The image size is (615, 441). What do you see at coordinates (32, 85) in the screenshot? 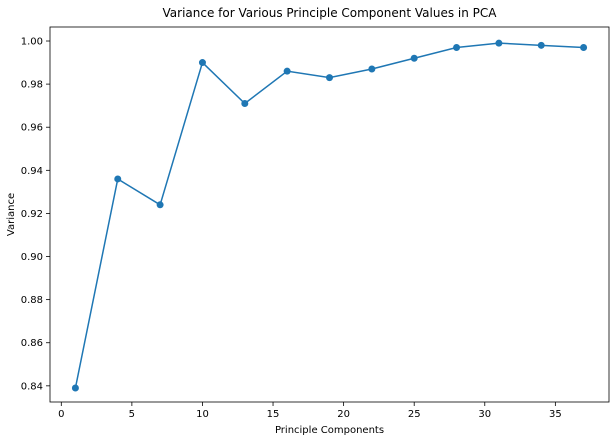
I see `y-tick-label: 0.98` at bounding box center [32, 85].